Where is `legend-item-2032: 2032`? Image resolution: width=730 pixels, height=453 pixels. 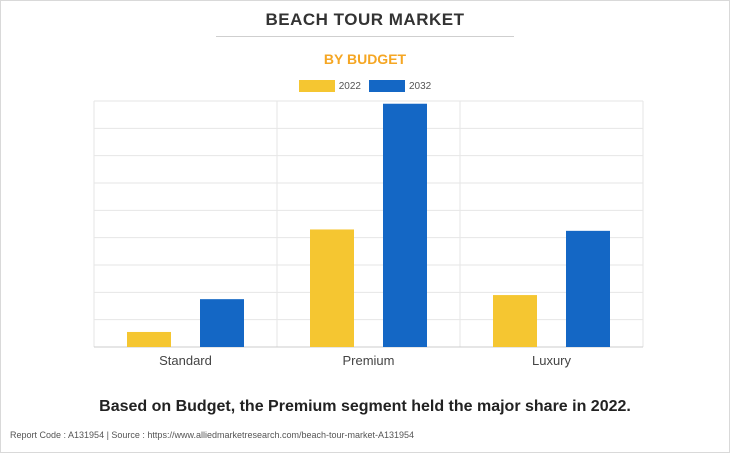
legend-item-2032: 2032 is located at coordinates (400, 86).